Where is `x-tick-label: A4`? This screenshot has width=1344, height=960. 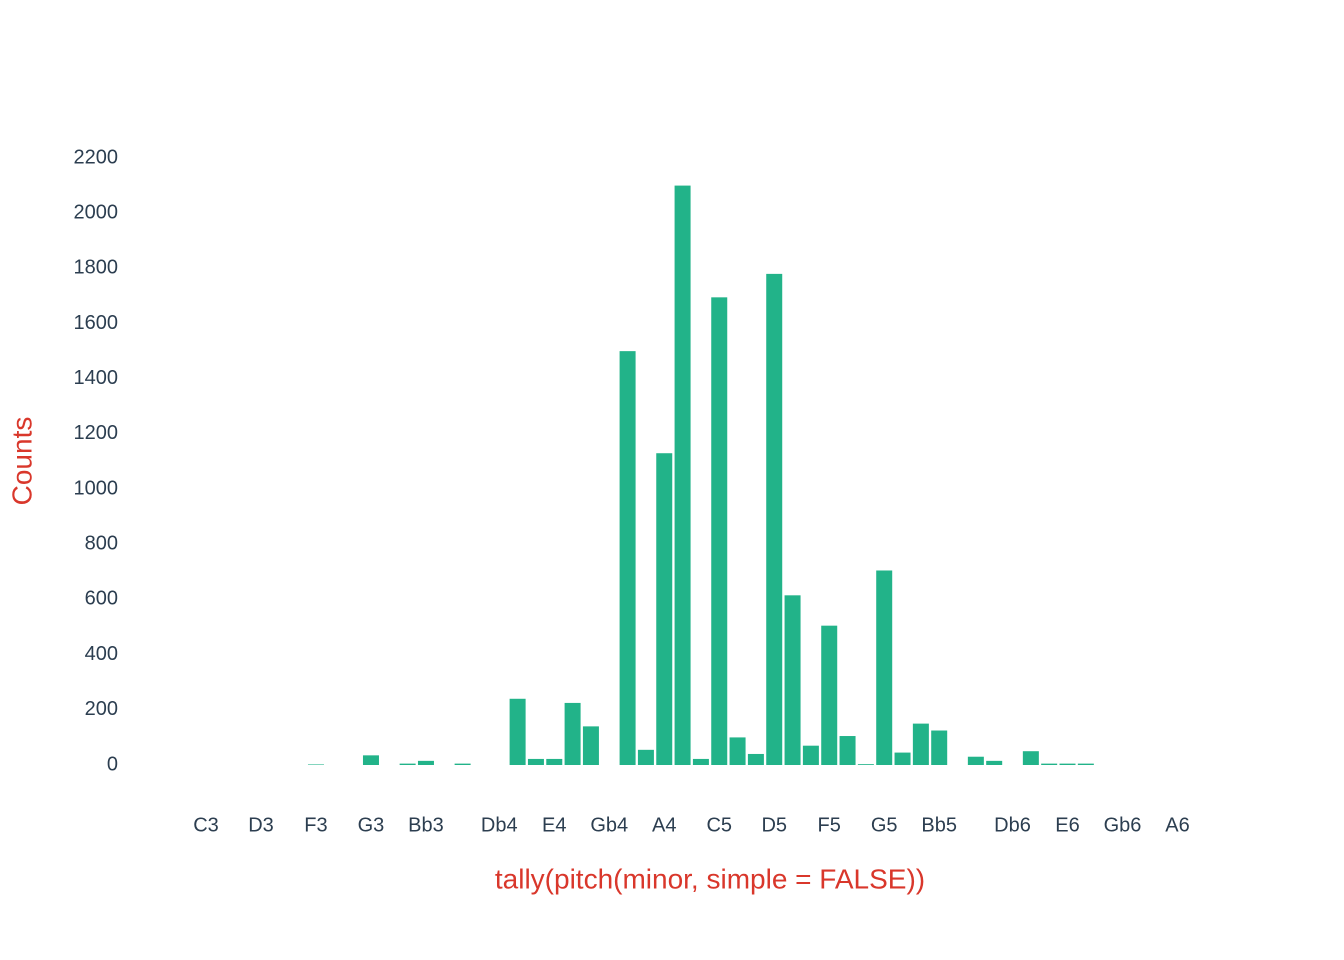 x-tick-label: A4 is located at coordinates (664, 825).